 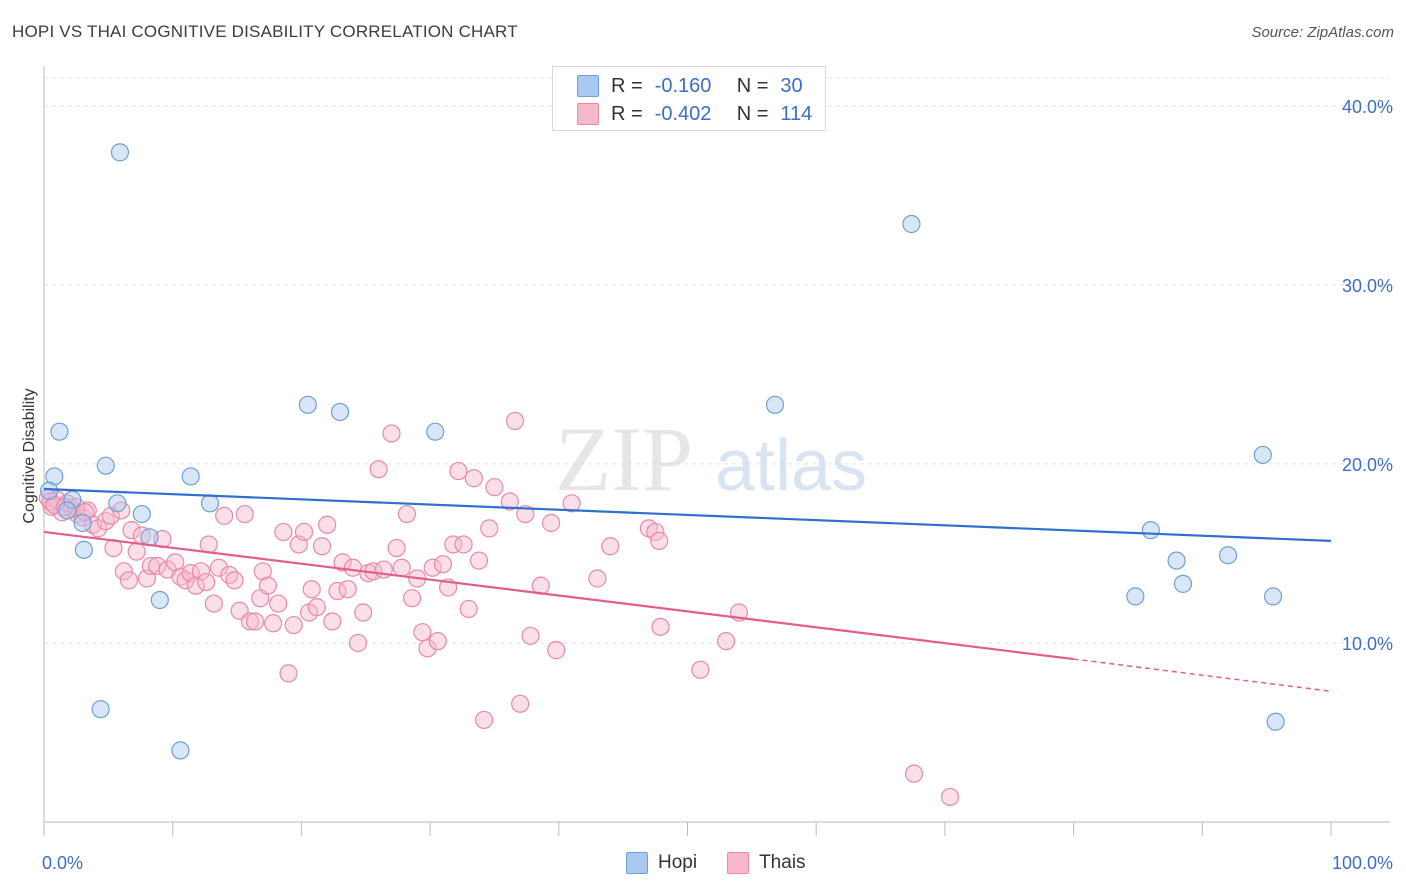 What do you see at coordinates (687, 514) in the screenshot?
I see `trend-line-hopi` at bounding box center [687, 514].